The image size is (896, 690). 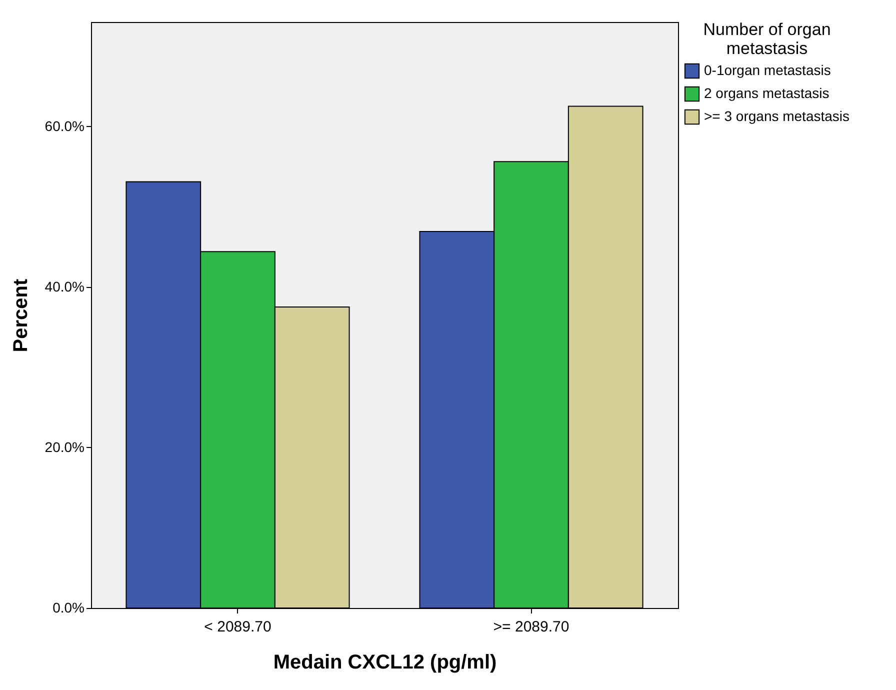 What do you see at coordinates (777, 116) in the screenshot?
I see `legend-label: >= 3 organs metastasis` at bounding box center [777, 116].